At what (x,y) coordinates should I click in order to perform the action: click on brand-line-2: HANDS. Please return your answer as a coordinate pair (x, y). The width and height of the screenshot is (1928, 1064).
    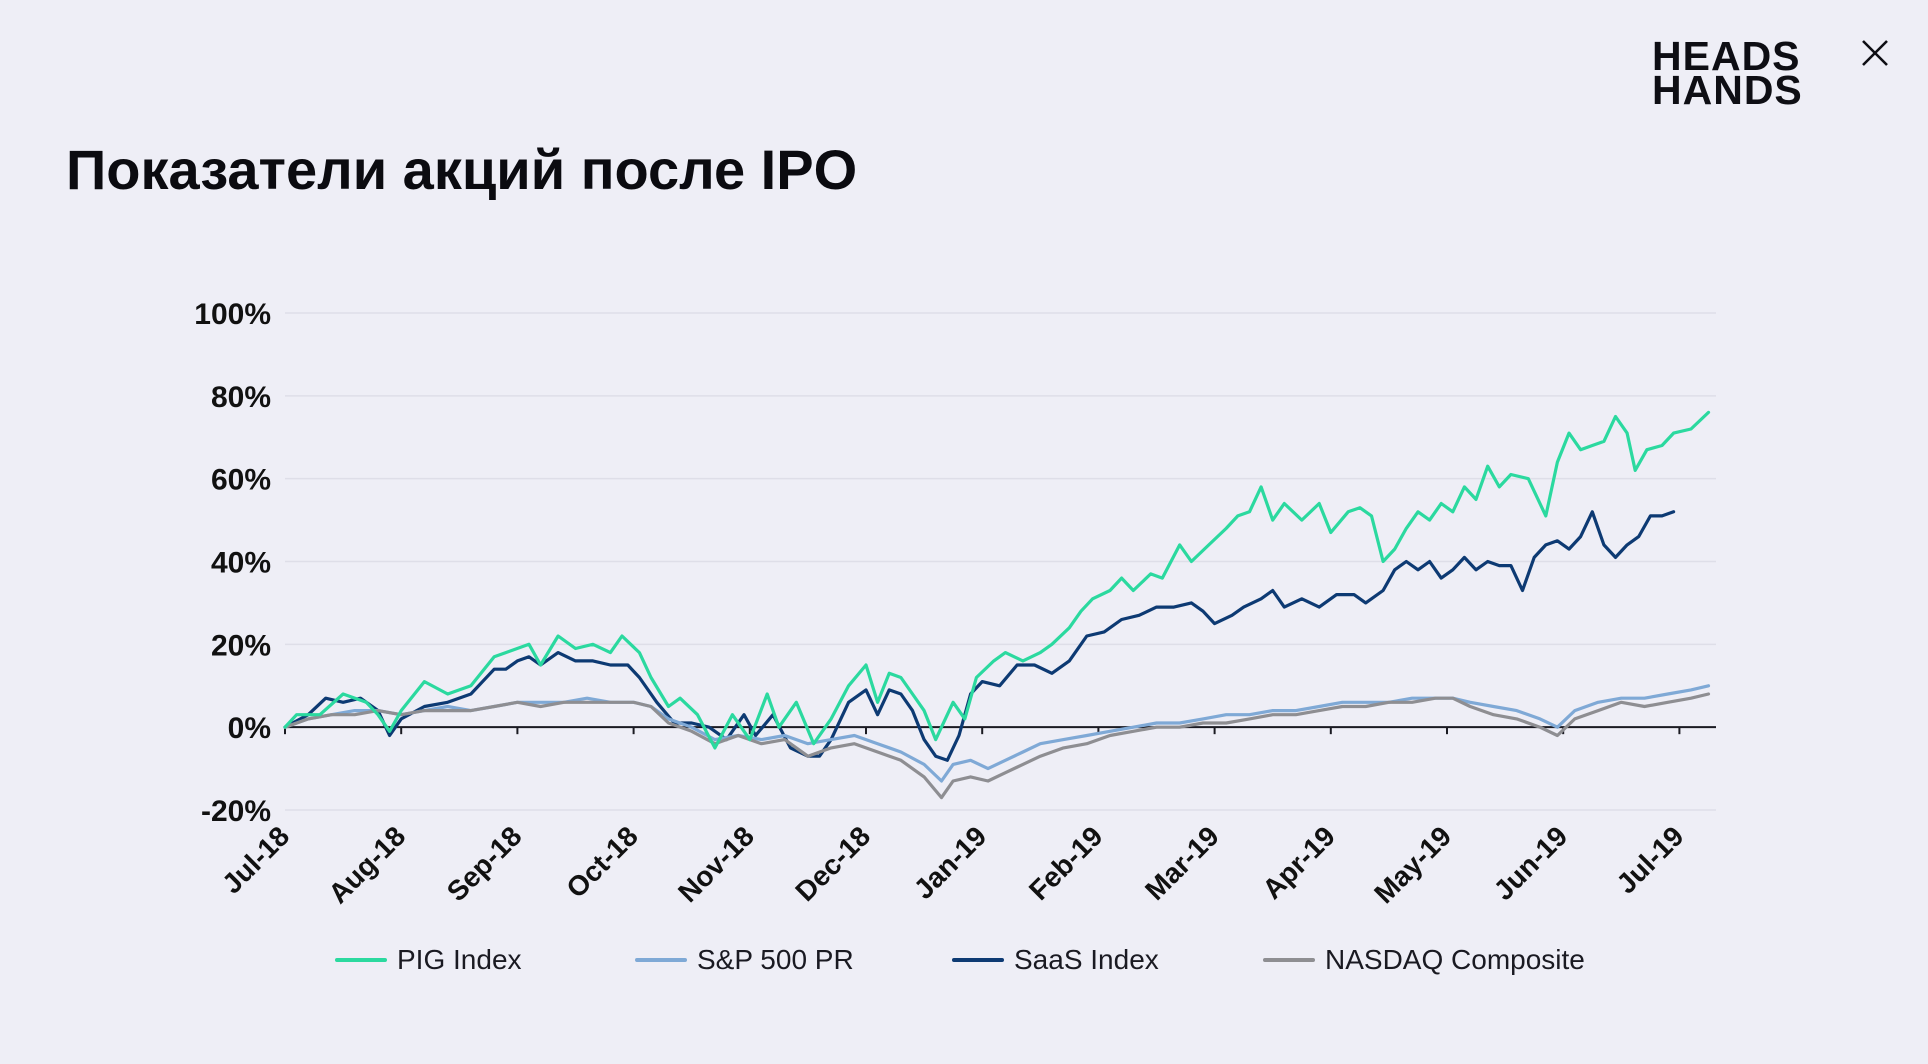
    Looking at the image, I should click on (1727, 90).